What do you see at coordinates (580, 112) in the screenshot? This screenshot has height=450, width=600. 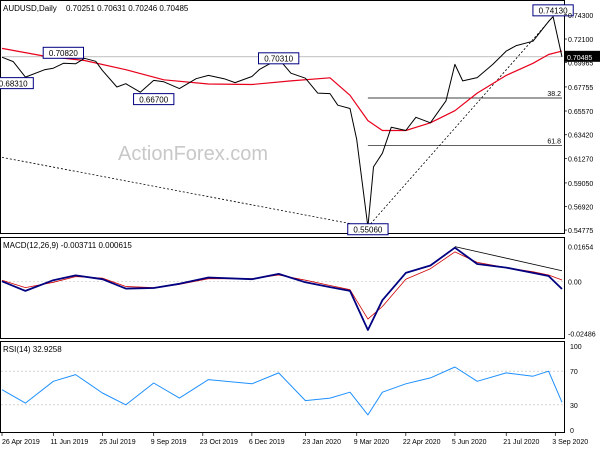 I see `price-ytick-label: 0.65570` at bounding box center [580, 112].